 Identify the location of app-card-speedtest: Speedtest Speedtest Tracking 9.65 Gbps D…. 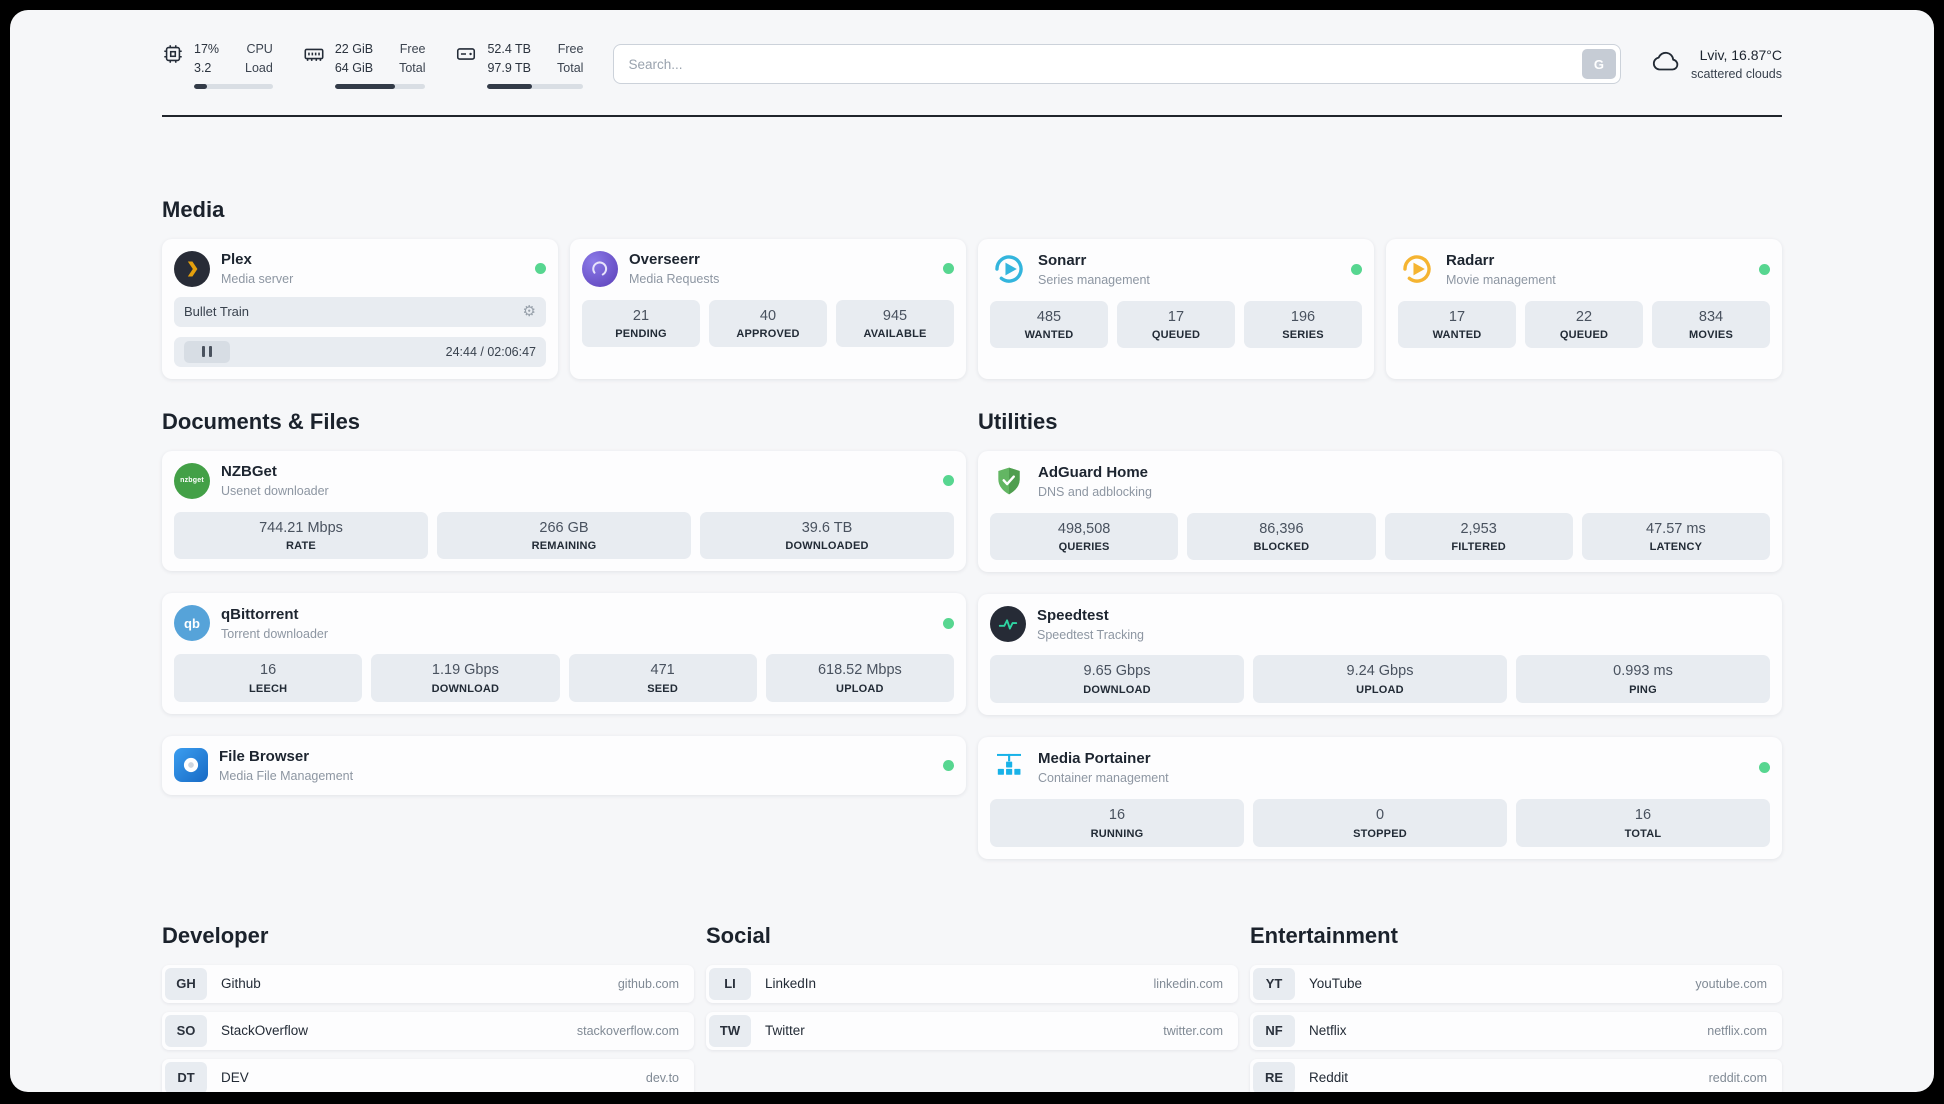
(1380, 654).